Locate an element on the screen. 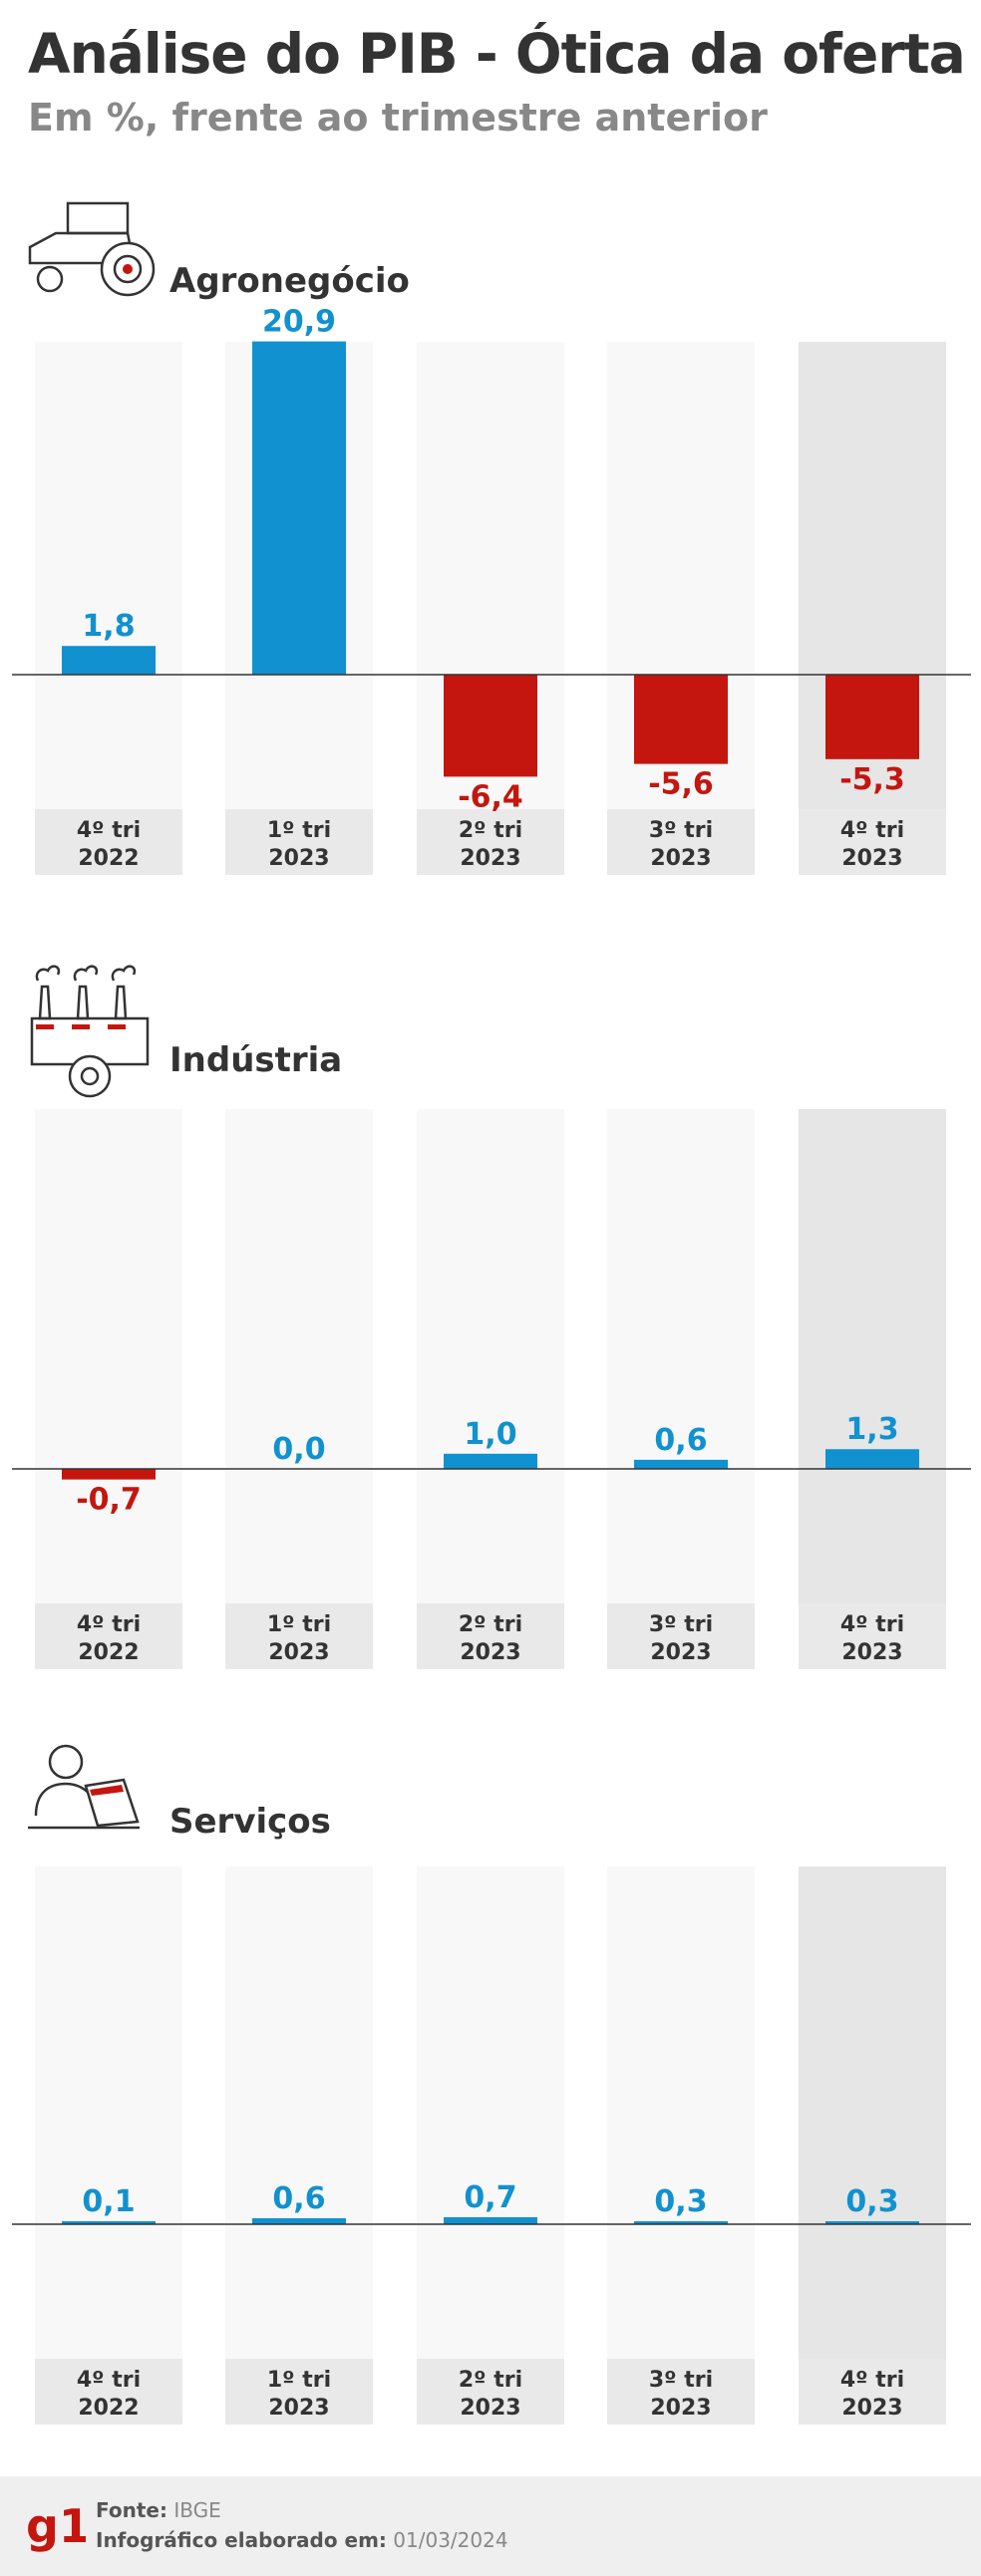  data-label: -0,7 is located at coordinates (109, 1500).